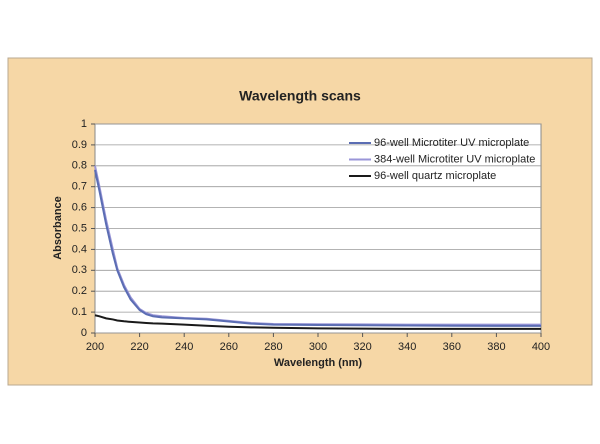  What do you see at coordinates (79, 208) in the screenshot?
I see `y-tick-label: 0.6` at bounding box center [79, 208].